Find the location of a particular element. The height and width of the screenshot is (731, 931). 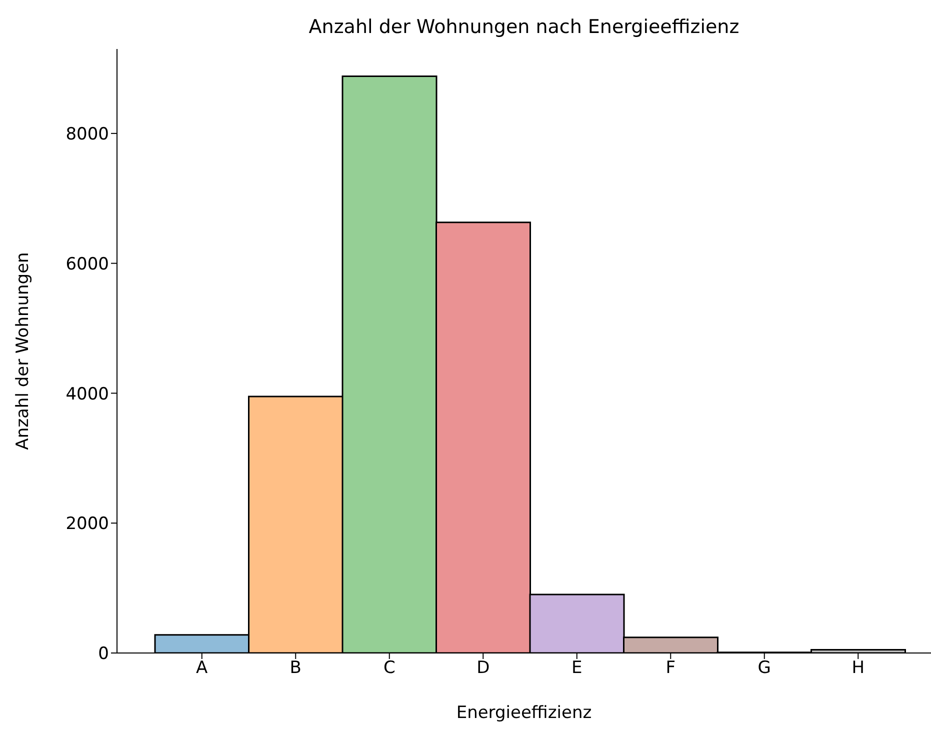

y-tick-label: 2000 is located at coordinates (87, 524).